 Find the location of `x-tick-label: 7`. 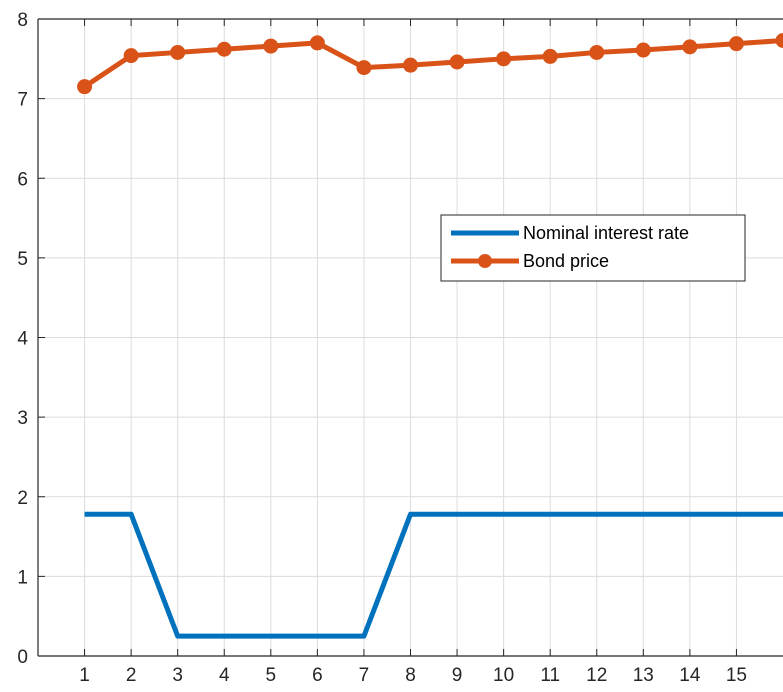

x-tick-label: 7 is located at coordinates (364, 675).